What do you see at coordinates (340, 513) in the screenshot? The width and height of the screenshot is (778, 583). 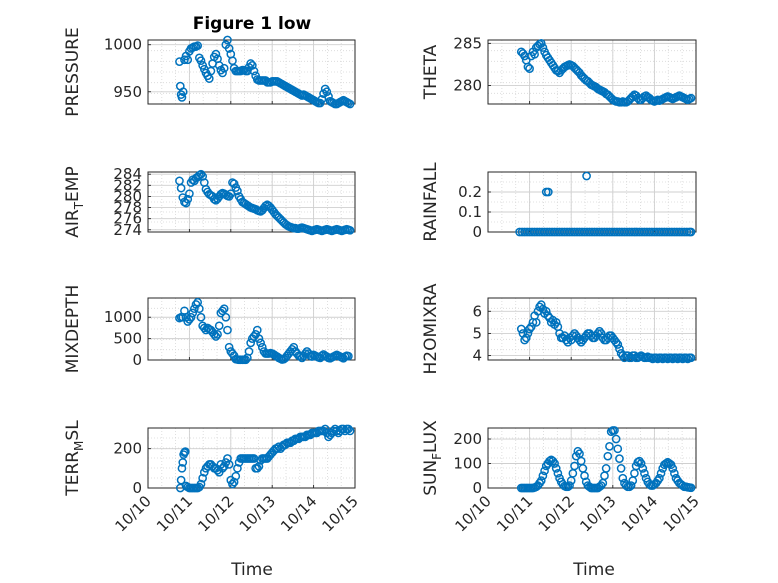 I see `x-tick-label: 10/15` at bounding box center [340, 513].